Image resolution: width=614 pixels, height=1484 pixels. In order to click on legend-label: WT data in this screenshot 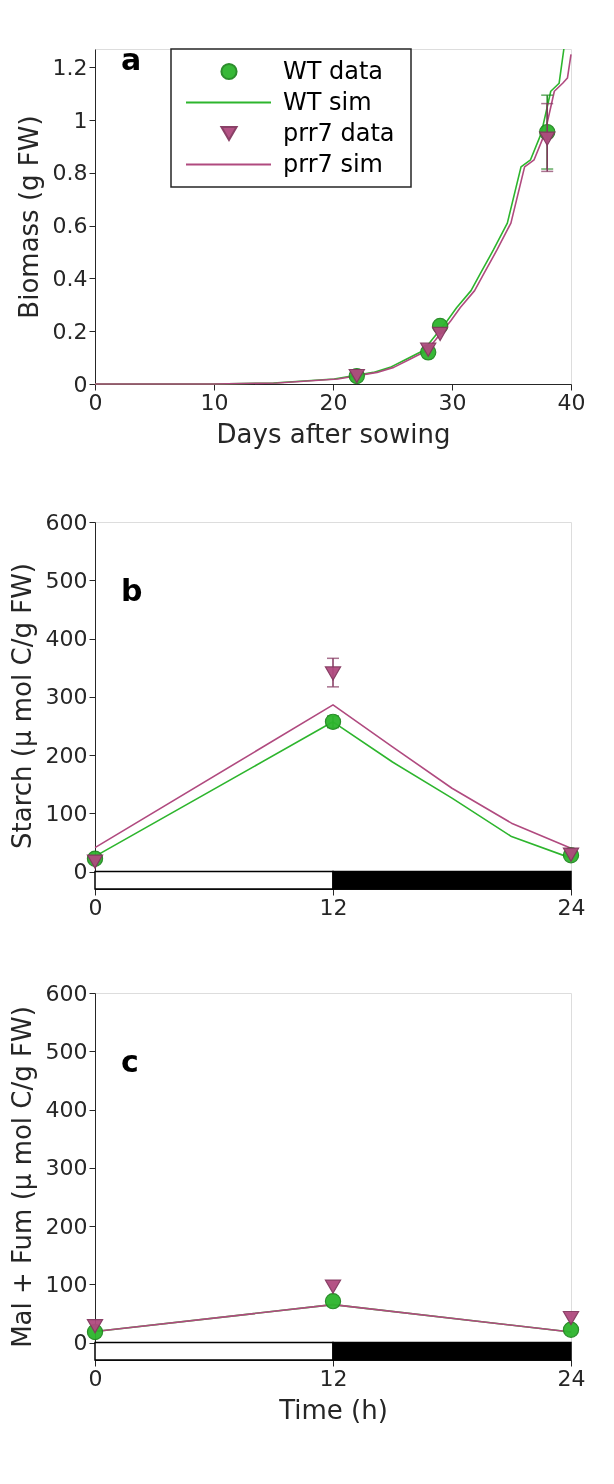, I will do `click(333, 70)`.